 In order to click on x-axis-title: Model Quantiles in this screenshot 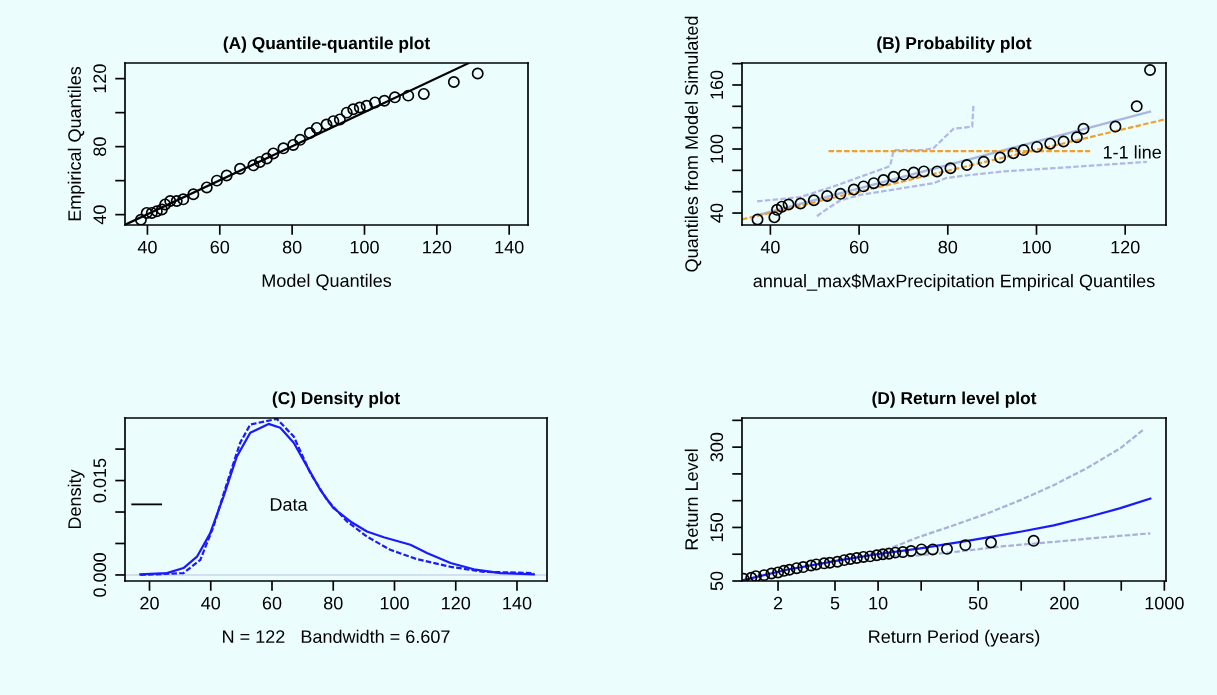, I will do `click(327, 282)`.